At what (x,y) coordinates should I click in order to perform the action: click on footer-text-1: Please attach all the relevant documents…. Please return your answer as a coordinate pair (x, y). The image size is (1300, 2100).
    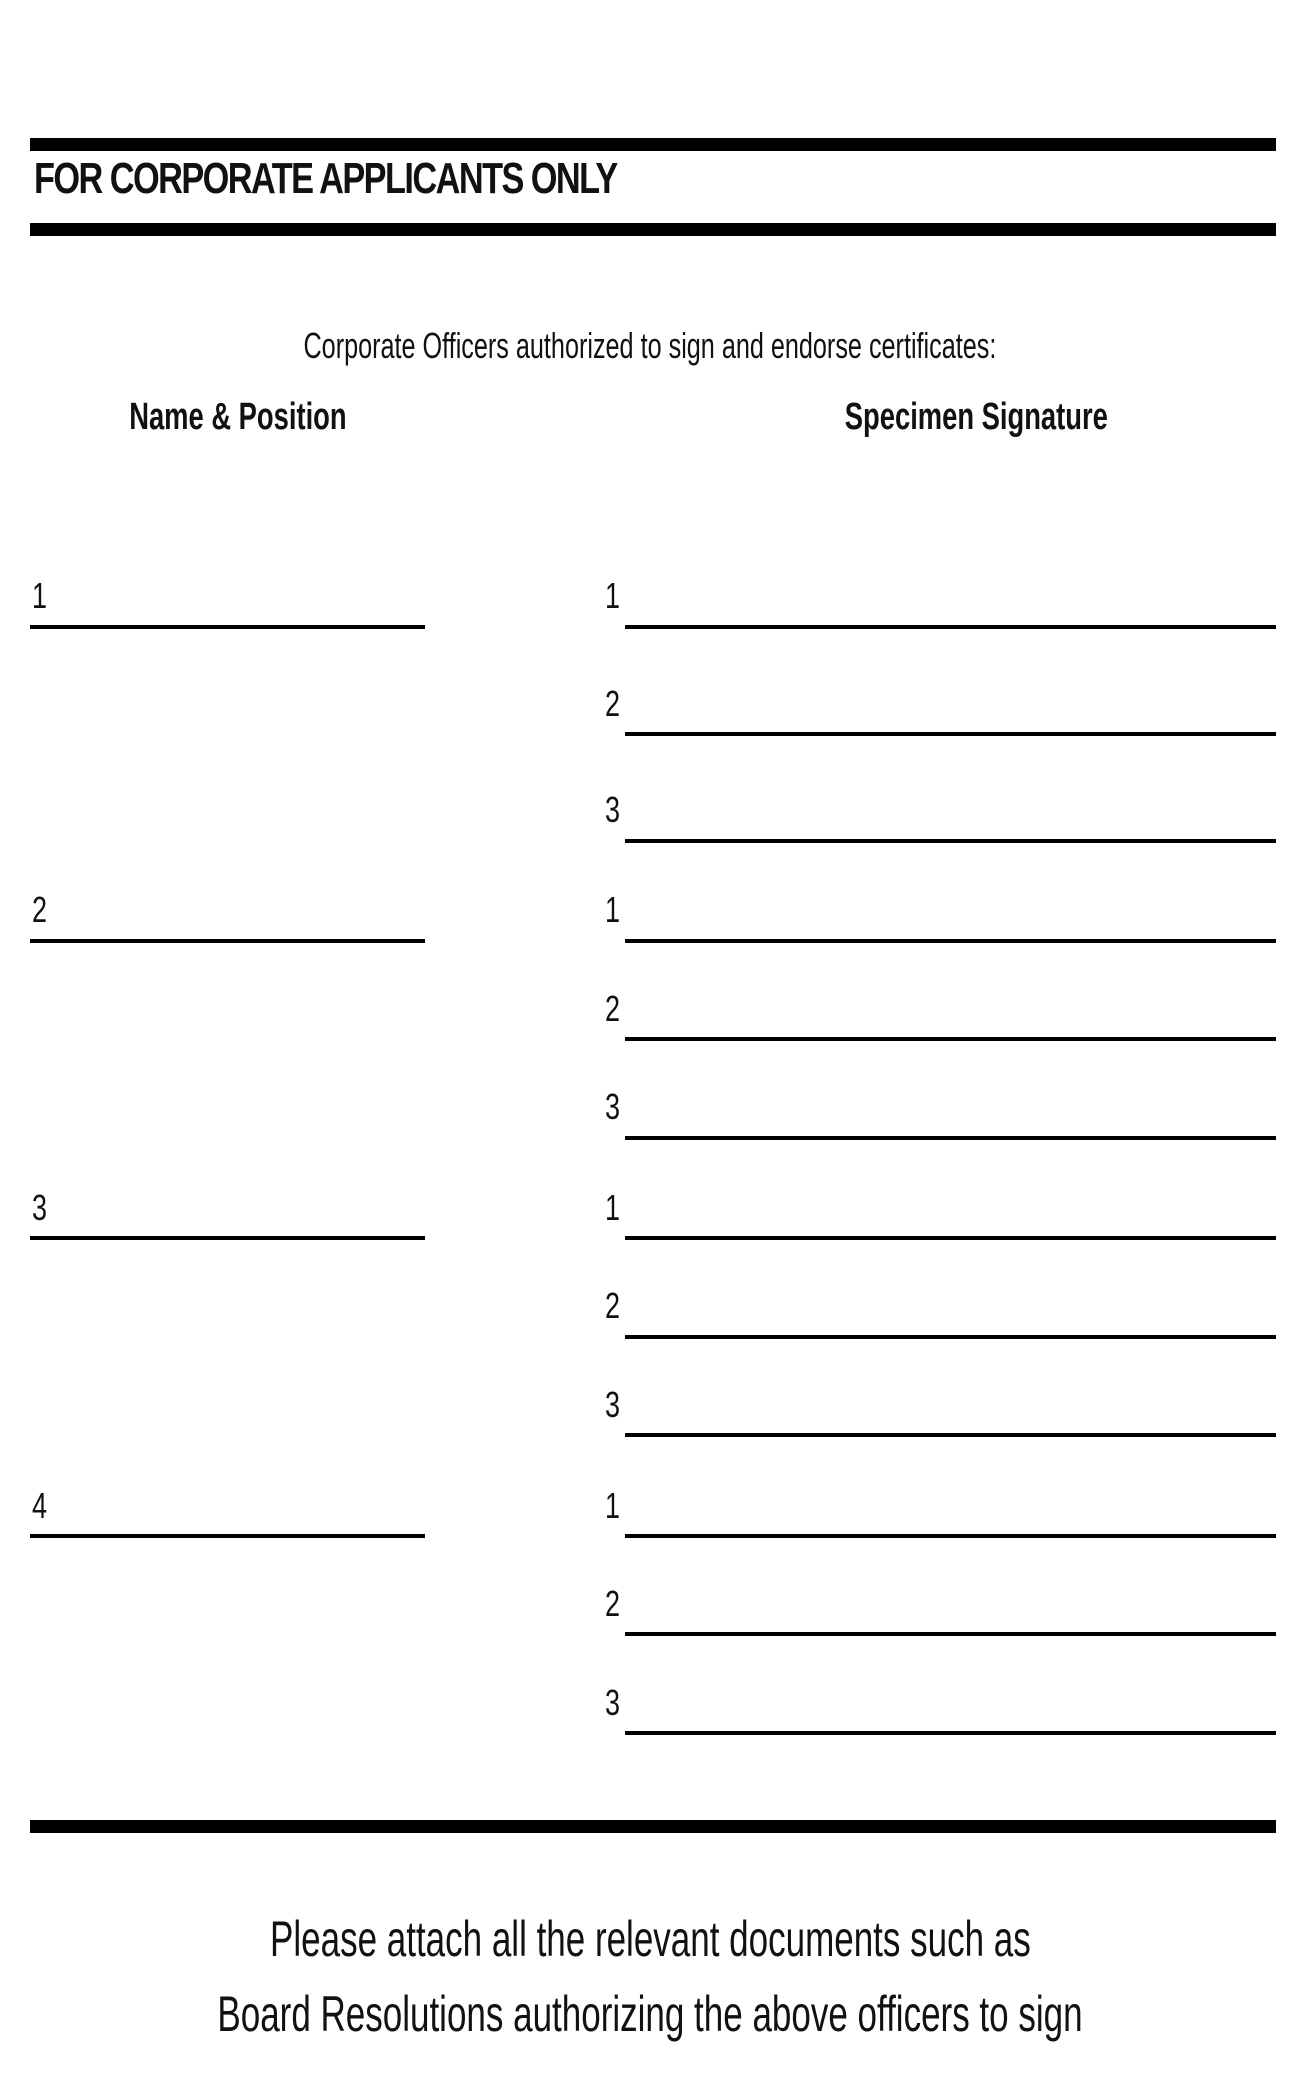
    Looking at the image, I should click on (650, 1939).